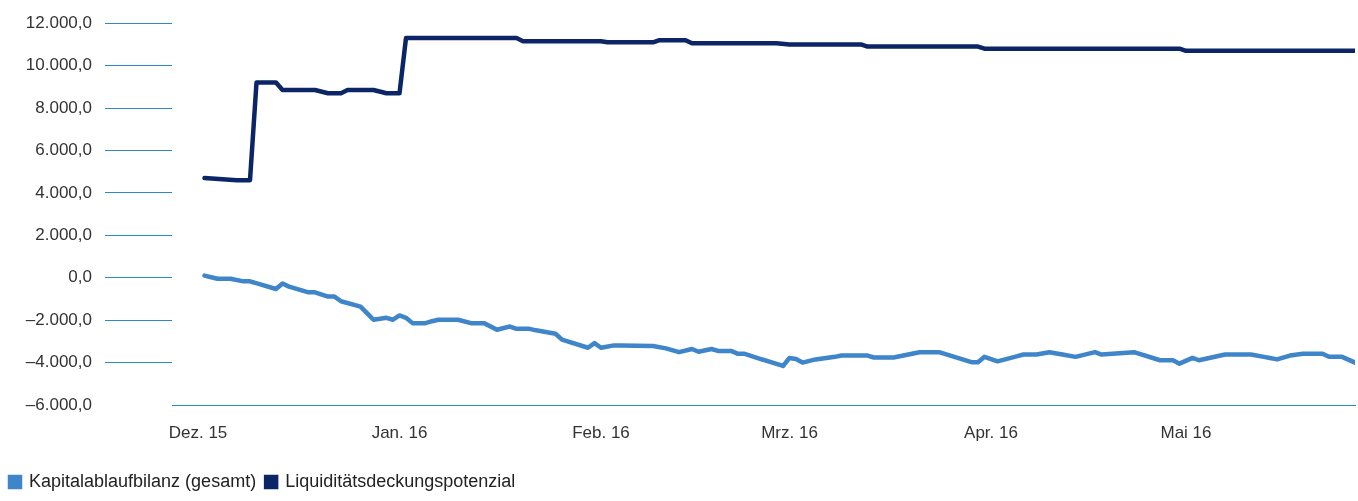  What do you see at coordinates (1186, 432) in the screenshot?
I see `x-tick-label: Mai 16` at bounding box center [1186, 432].